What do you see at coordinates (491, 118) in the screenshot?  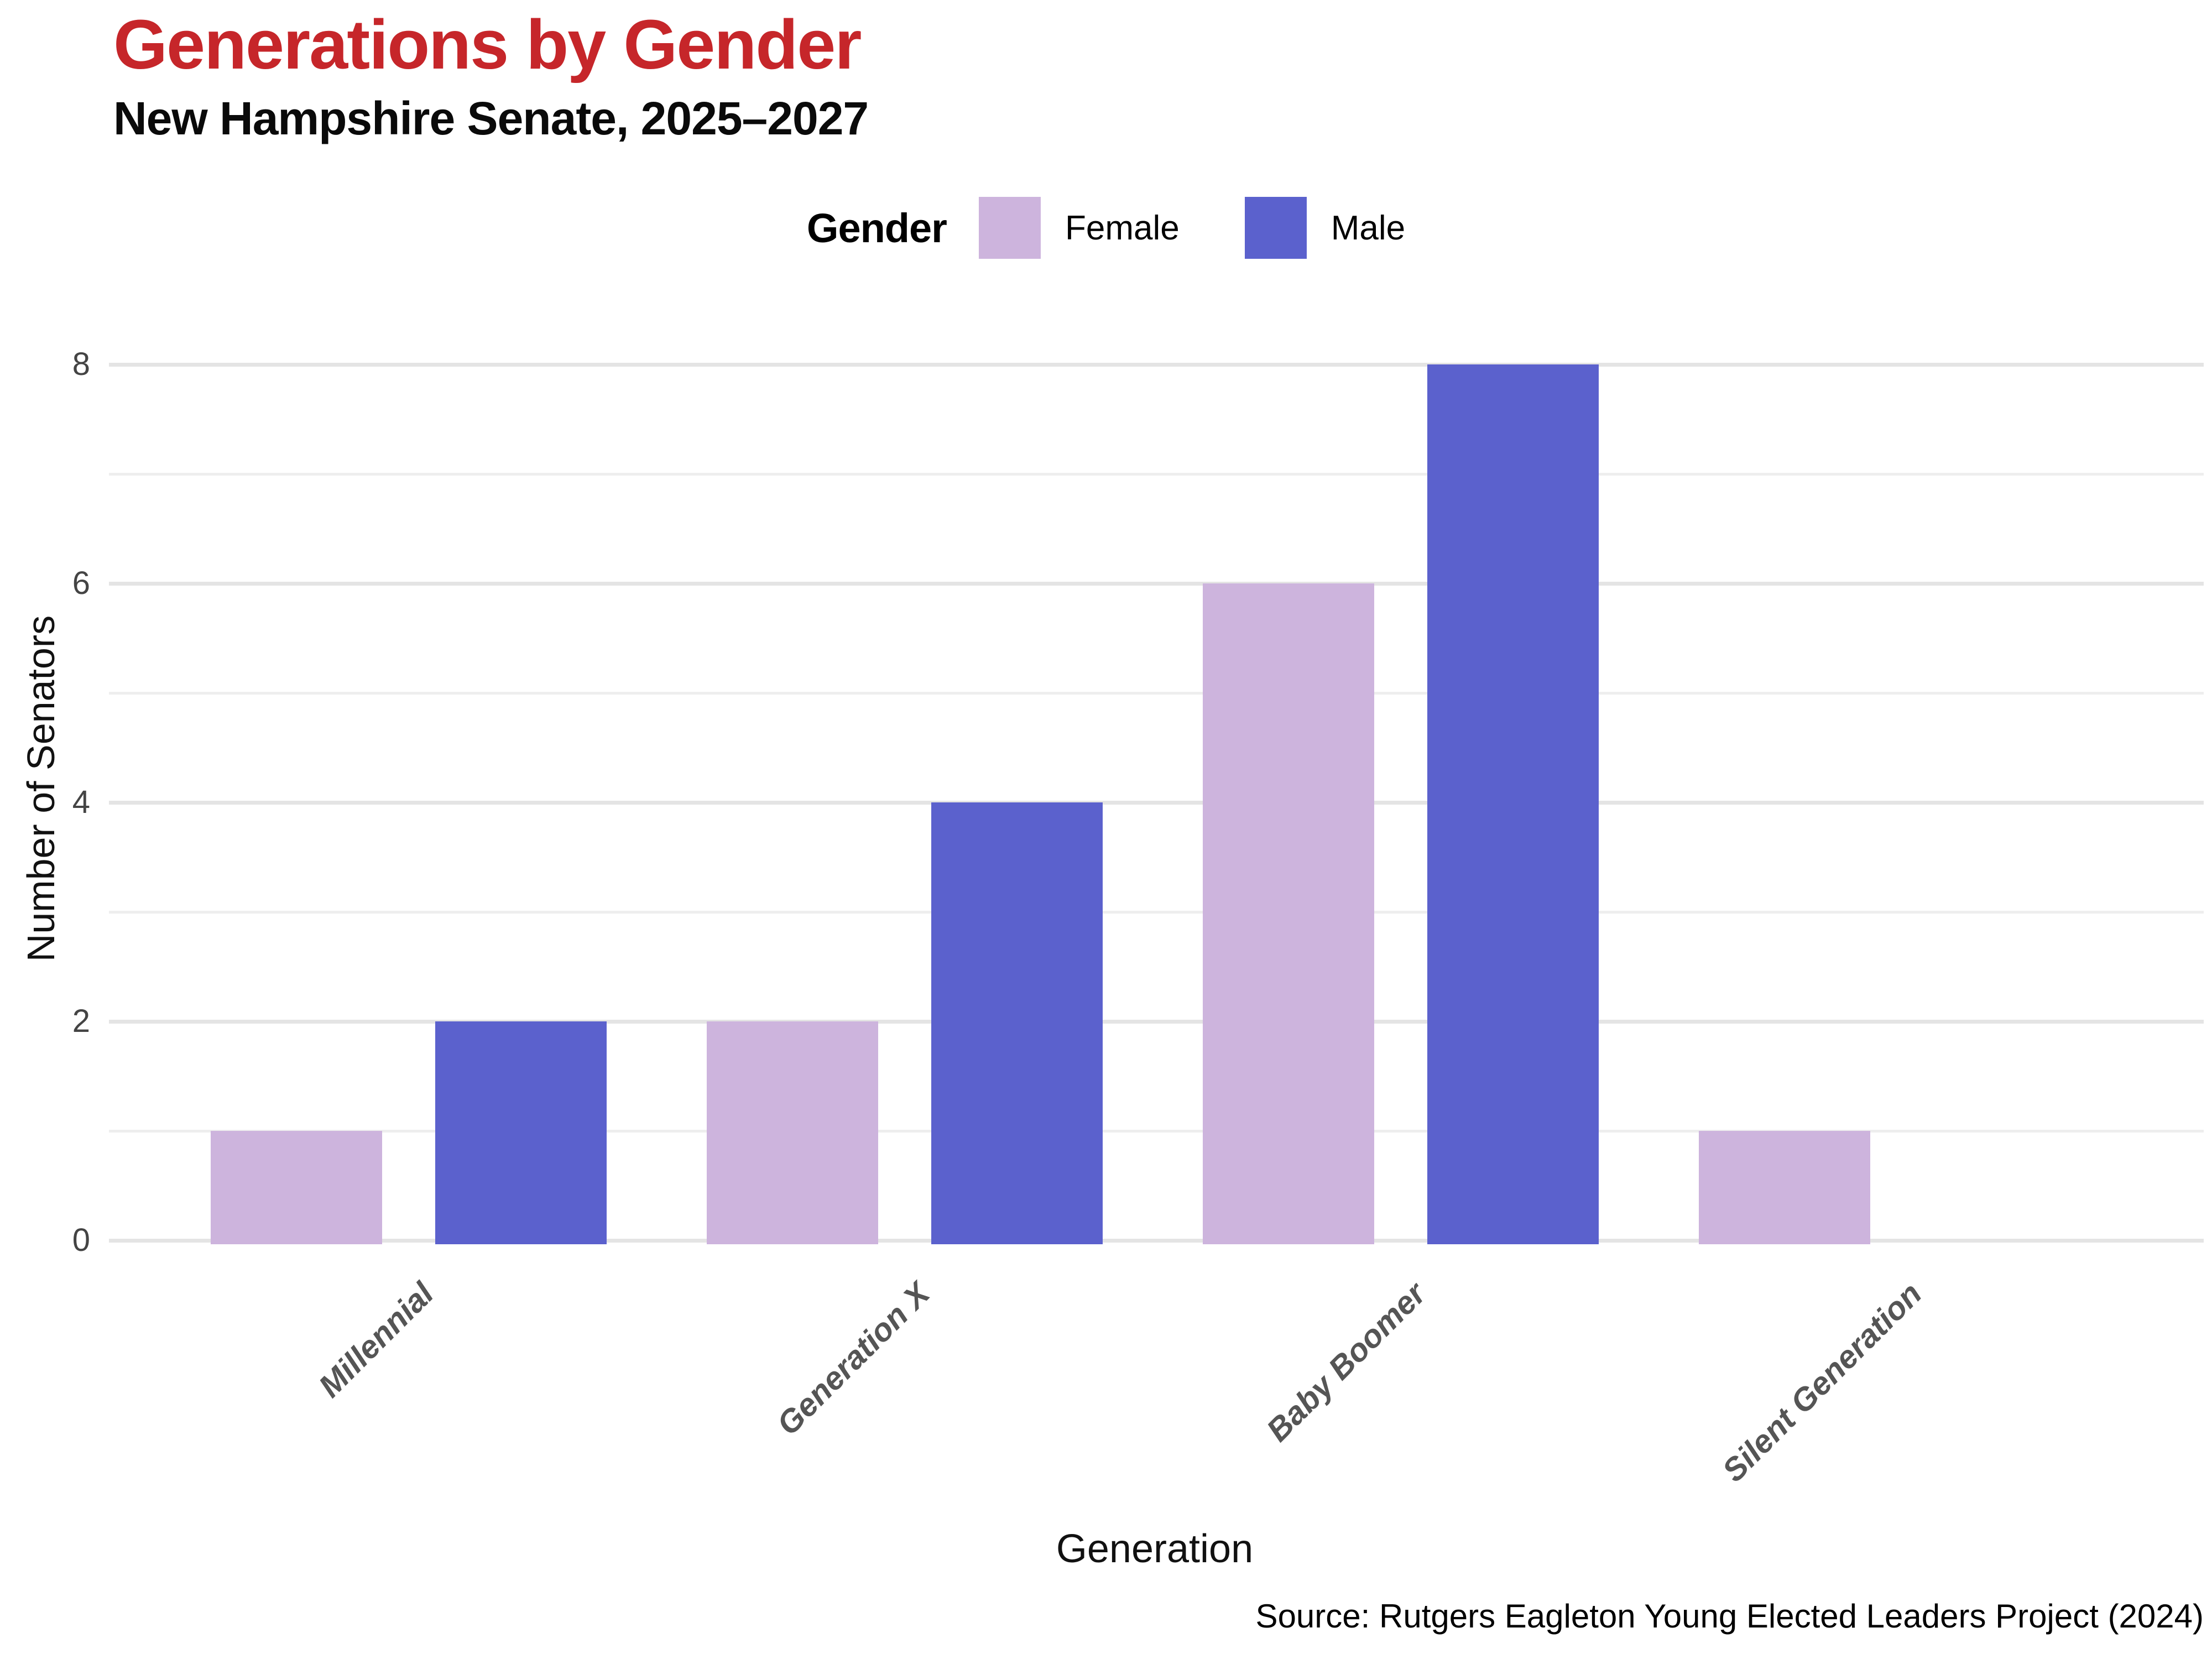 I see `chart-subtitle: New Hampshire Senate, 2025–2027` at bounding box center [491, 118].